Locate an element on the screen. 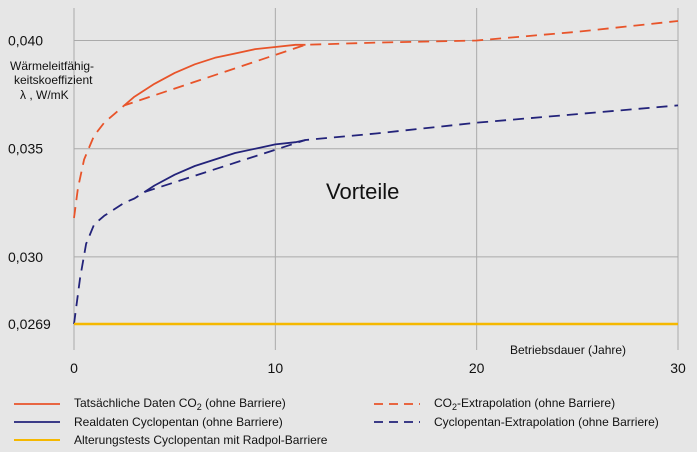  y-tick-label: 0,040 is located at coordinates (25, 40).